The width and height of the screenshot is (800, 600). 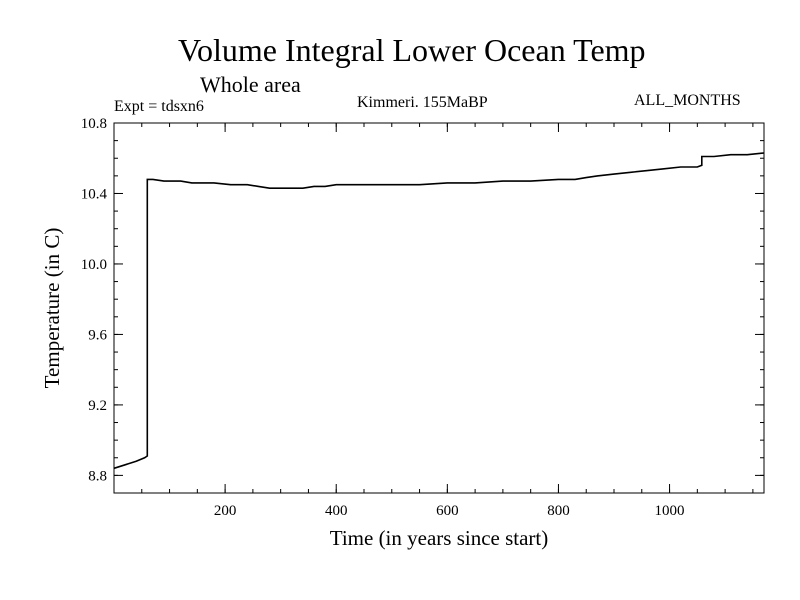 I want to click on y-tick-label: 8.8, so click(x=97, y=476).